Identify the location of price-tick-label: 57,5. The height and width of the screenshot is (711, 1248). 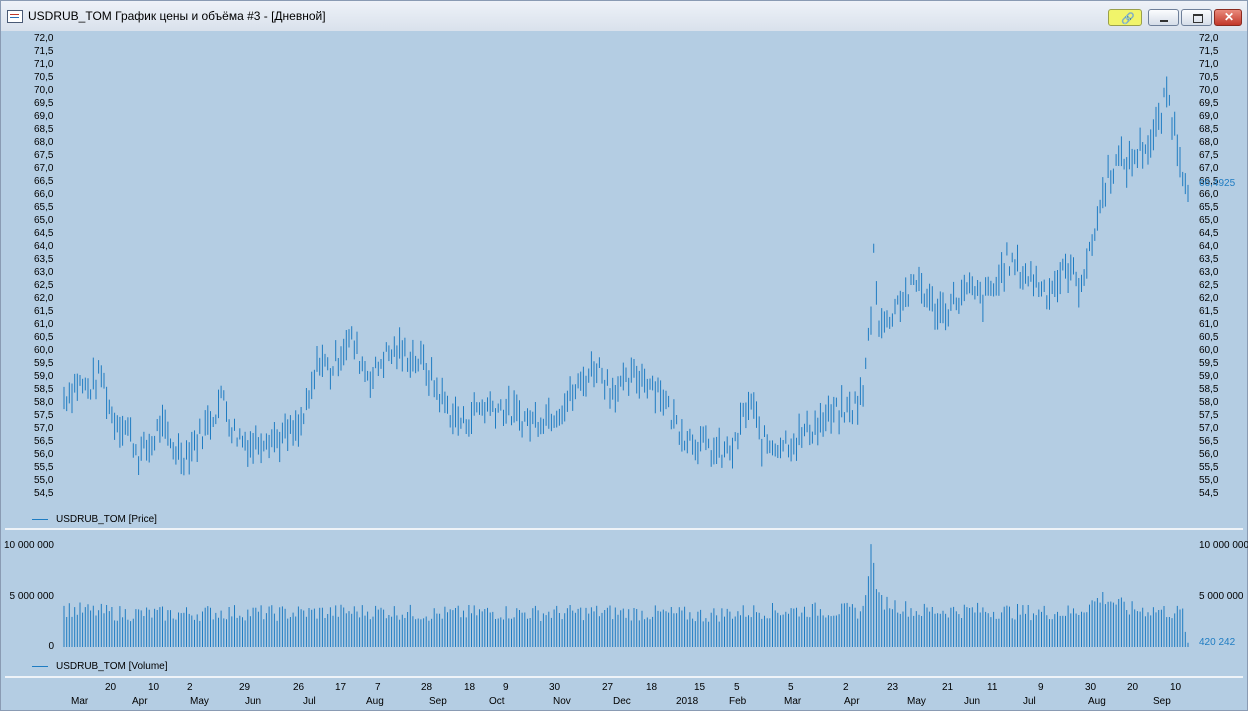
(1209, 415).